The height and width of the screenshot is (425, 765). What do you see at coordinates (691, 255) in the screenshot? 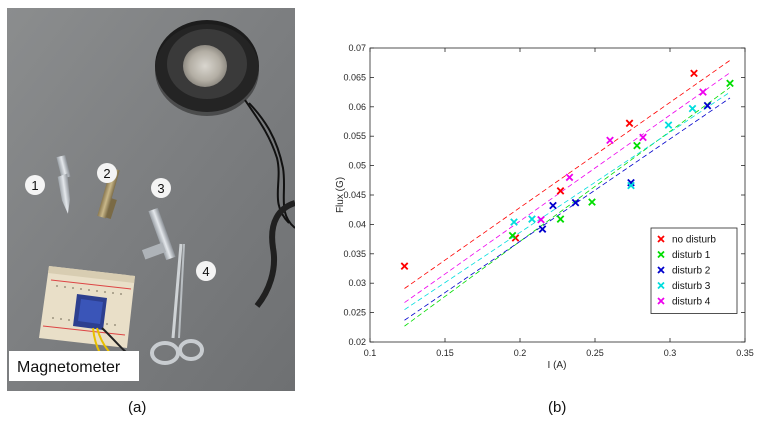
I see `legend-label-disturb-1: disturb 1` at bounding box center [691, 255].